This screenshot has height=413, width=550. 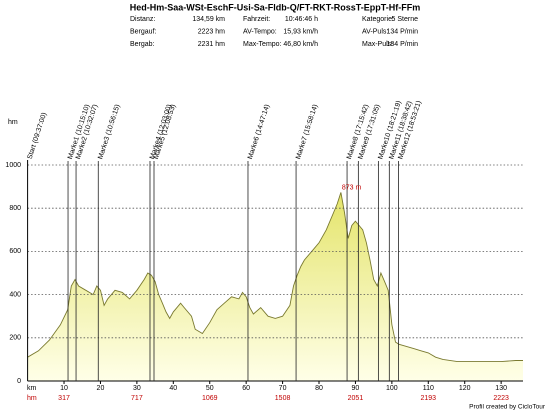 What do you see at coordinates (301, 19) in the screenshot?
I see `stat-value: 10:46:46 h` at bounding box center [301, 19].